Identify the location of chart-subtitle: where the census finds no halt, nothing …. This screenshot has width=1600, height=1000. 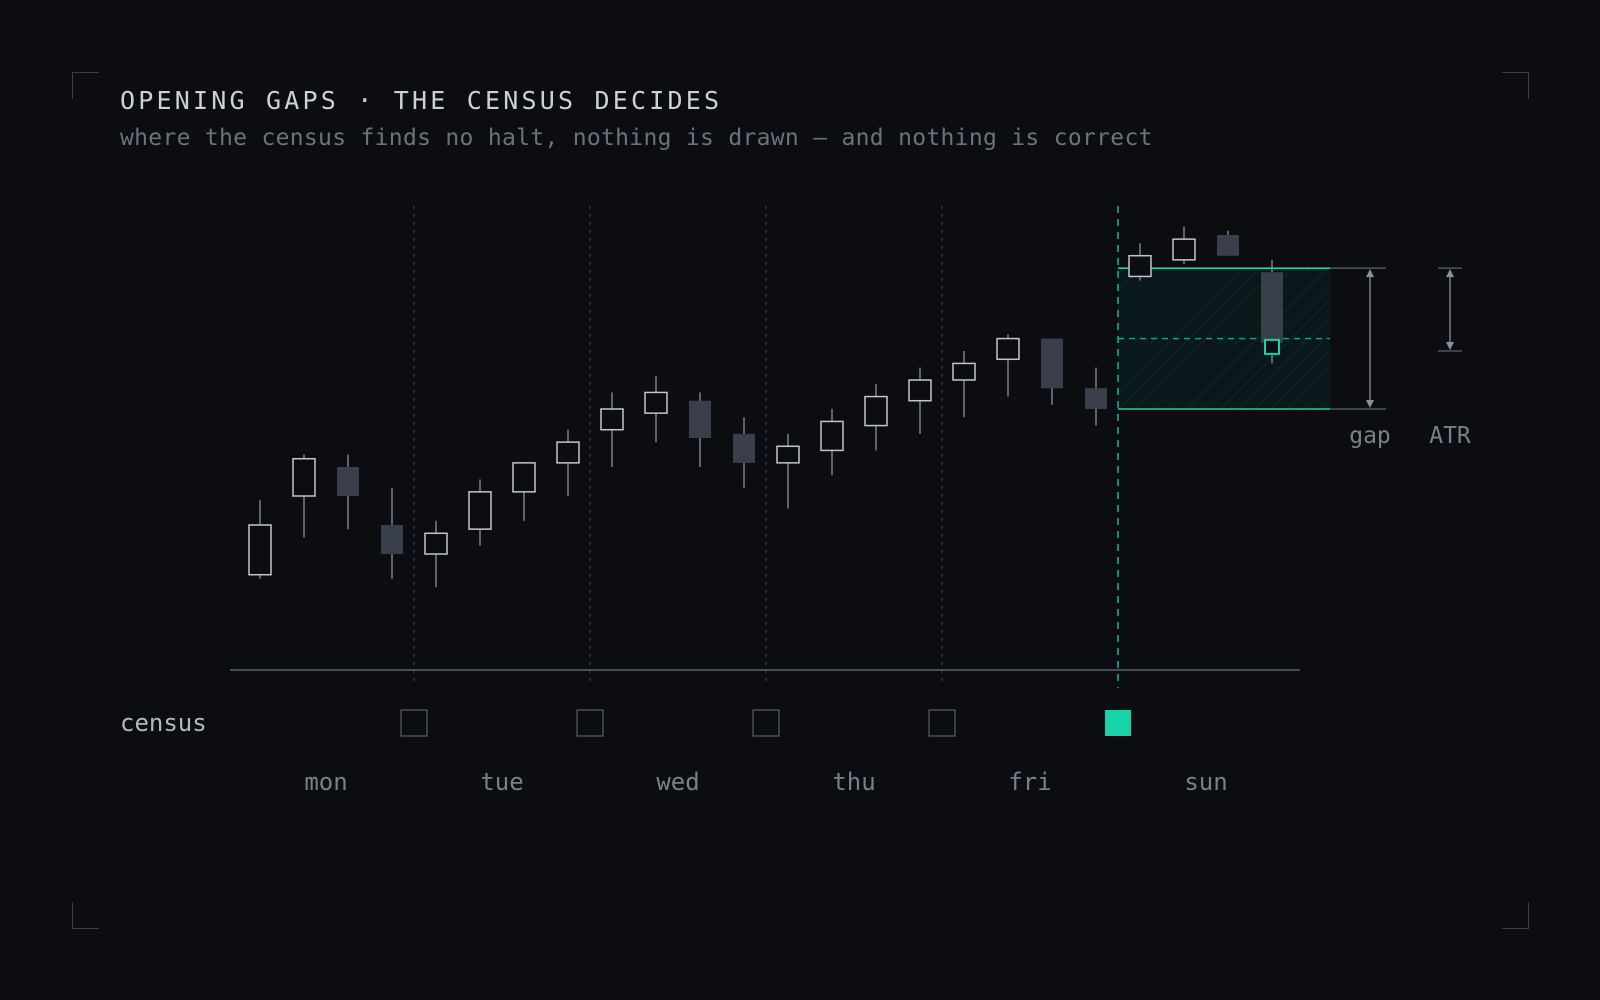
(636, 138).